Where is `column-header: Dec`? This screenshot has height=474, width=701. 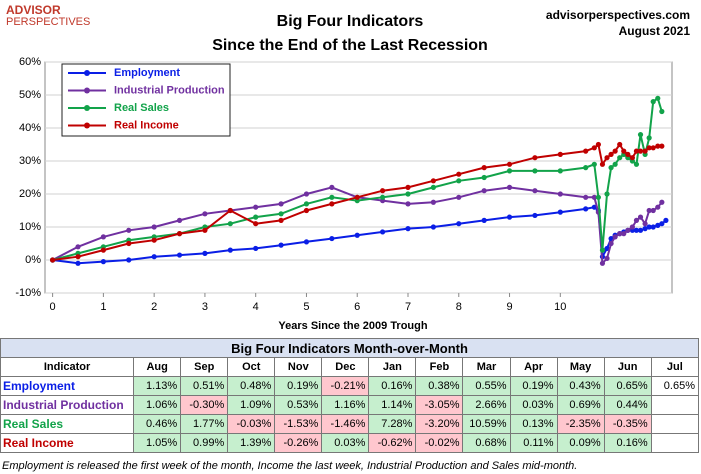 column-header: Dec is located at coordinates (345, 367).